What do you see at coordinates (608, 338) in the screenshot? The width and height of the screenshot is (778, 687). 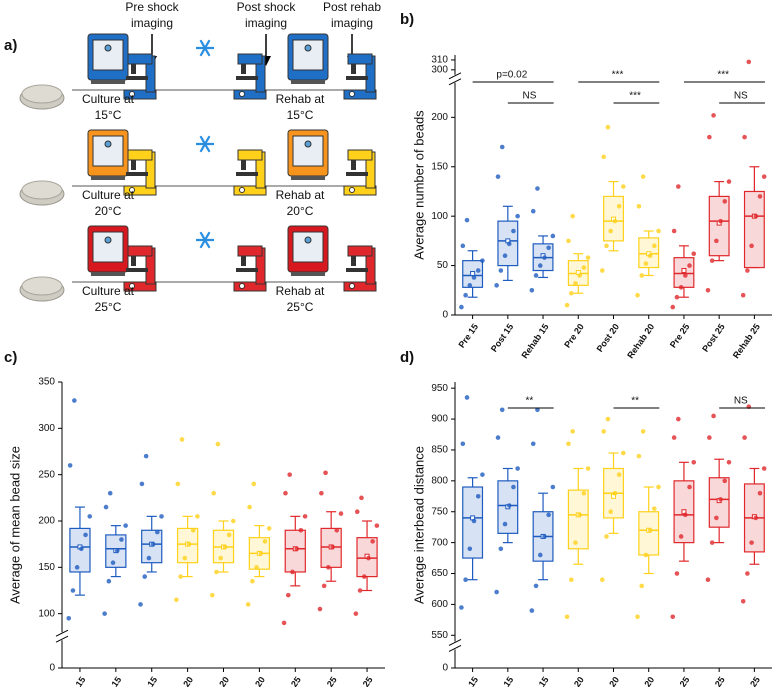 I see `x-tick-label: Post 20` at bounding box center [608, 338].